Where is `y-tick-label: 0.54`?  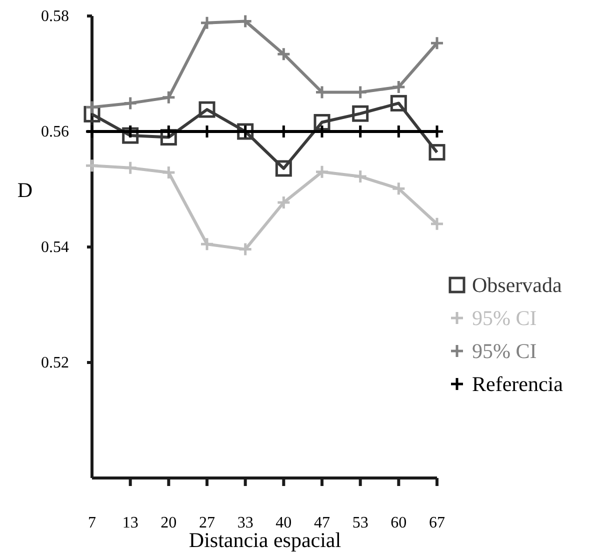 y-tick-label: 0.54 is located at coordinates (55, 247).